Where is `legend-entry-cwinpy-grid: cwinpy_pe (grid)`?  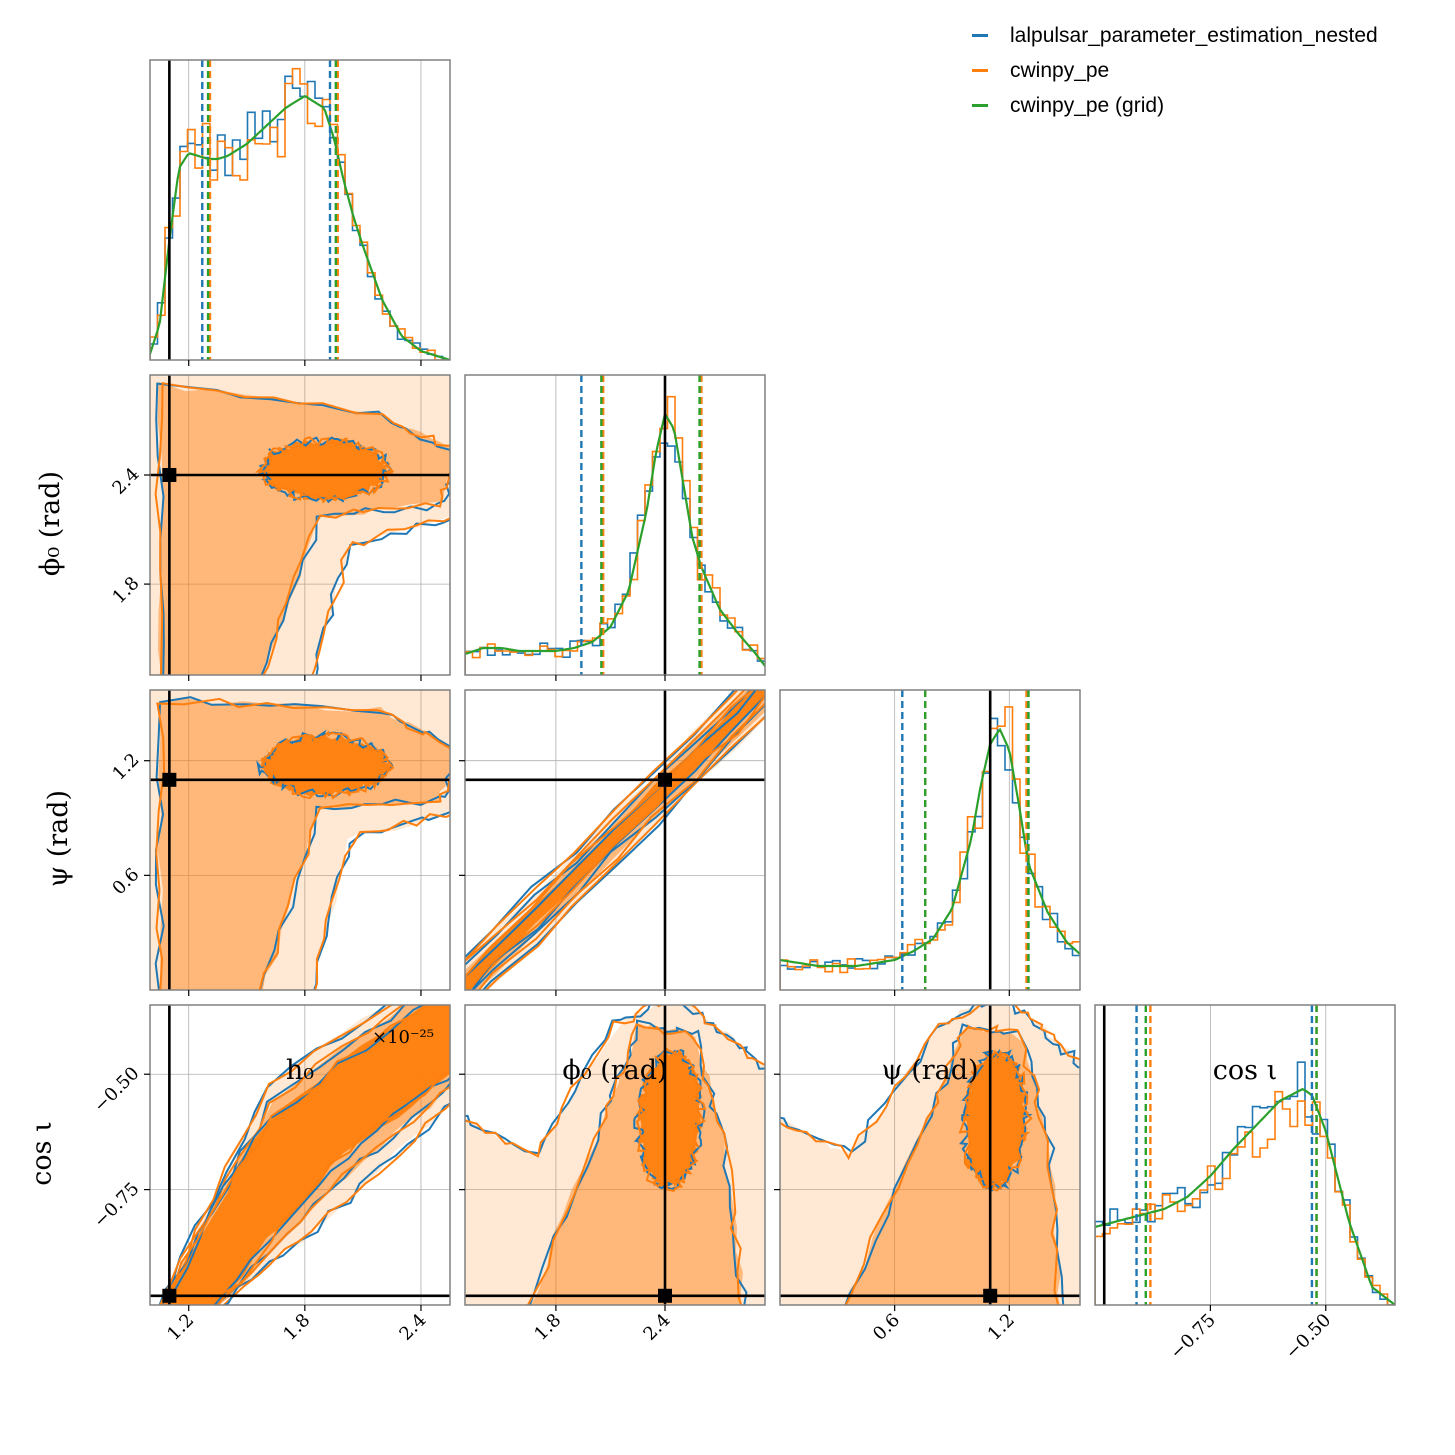 legend-entry-cwinpy-grid: cwinpy_pe (grid) is located at coordinates (1175, 105).